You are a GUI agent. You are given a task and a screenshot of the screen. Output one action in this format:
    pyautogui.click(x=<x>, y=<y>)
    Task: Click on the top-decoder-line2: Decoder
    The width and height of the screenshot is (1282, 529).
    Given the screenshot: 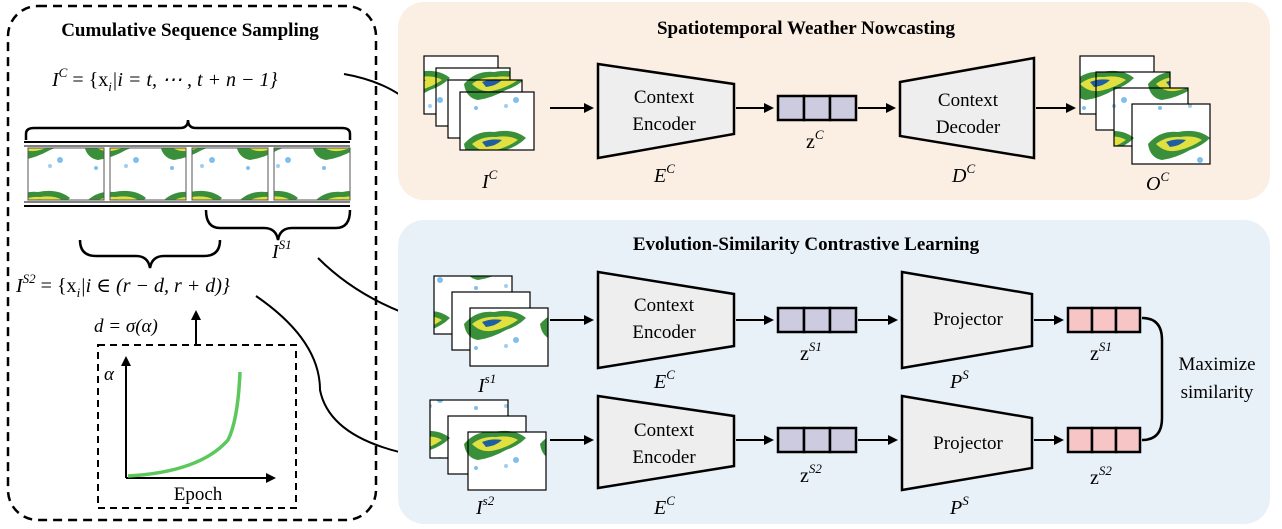 What is the action you would take?
    pyautogui.click(x=968, y=127)
    